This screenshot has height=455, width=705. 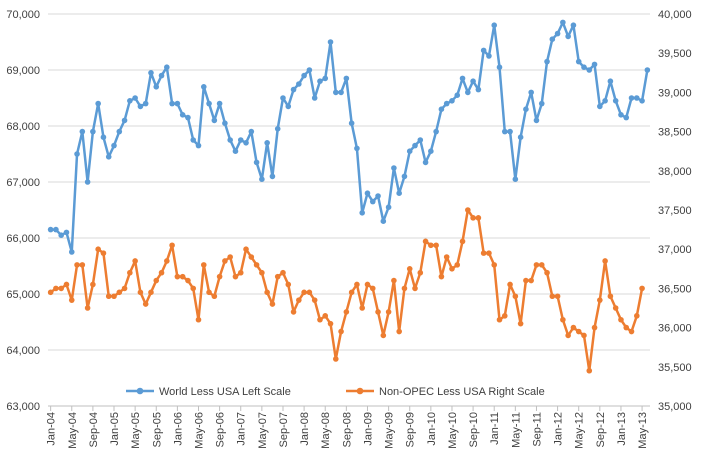 What do you see at coordinates (225, 392) in the screenshot?
I see `legend-label-world-less-usa: World Less USA Left Scale` at bounding box center [225, 392].